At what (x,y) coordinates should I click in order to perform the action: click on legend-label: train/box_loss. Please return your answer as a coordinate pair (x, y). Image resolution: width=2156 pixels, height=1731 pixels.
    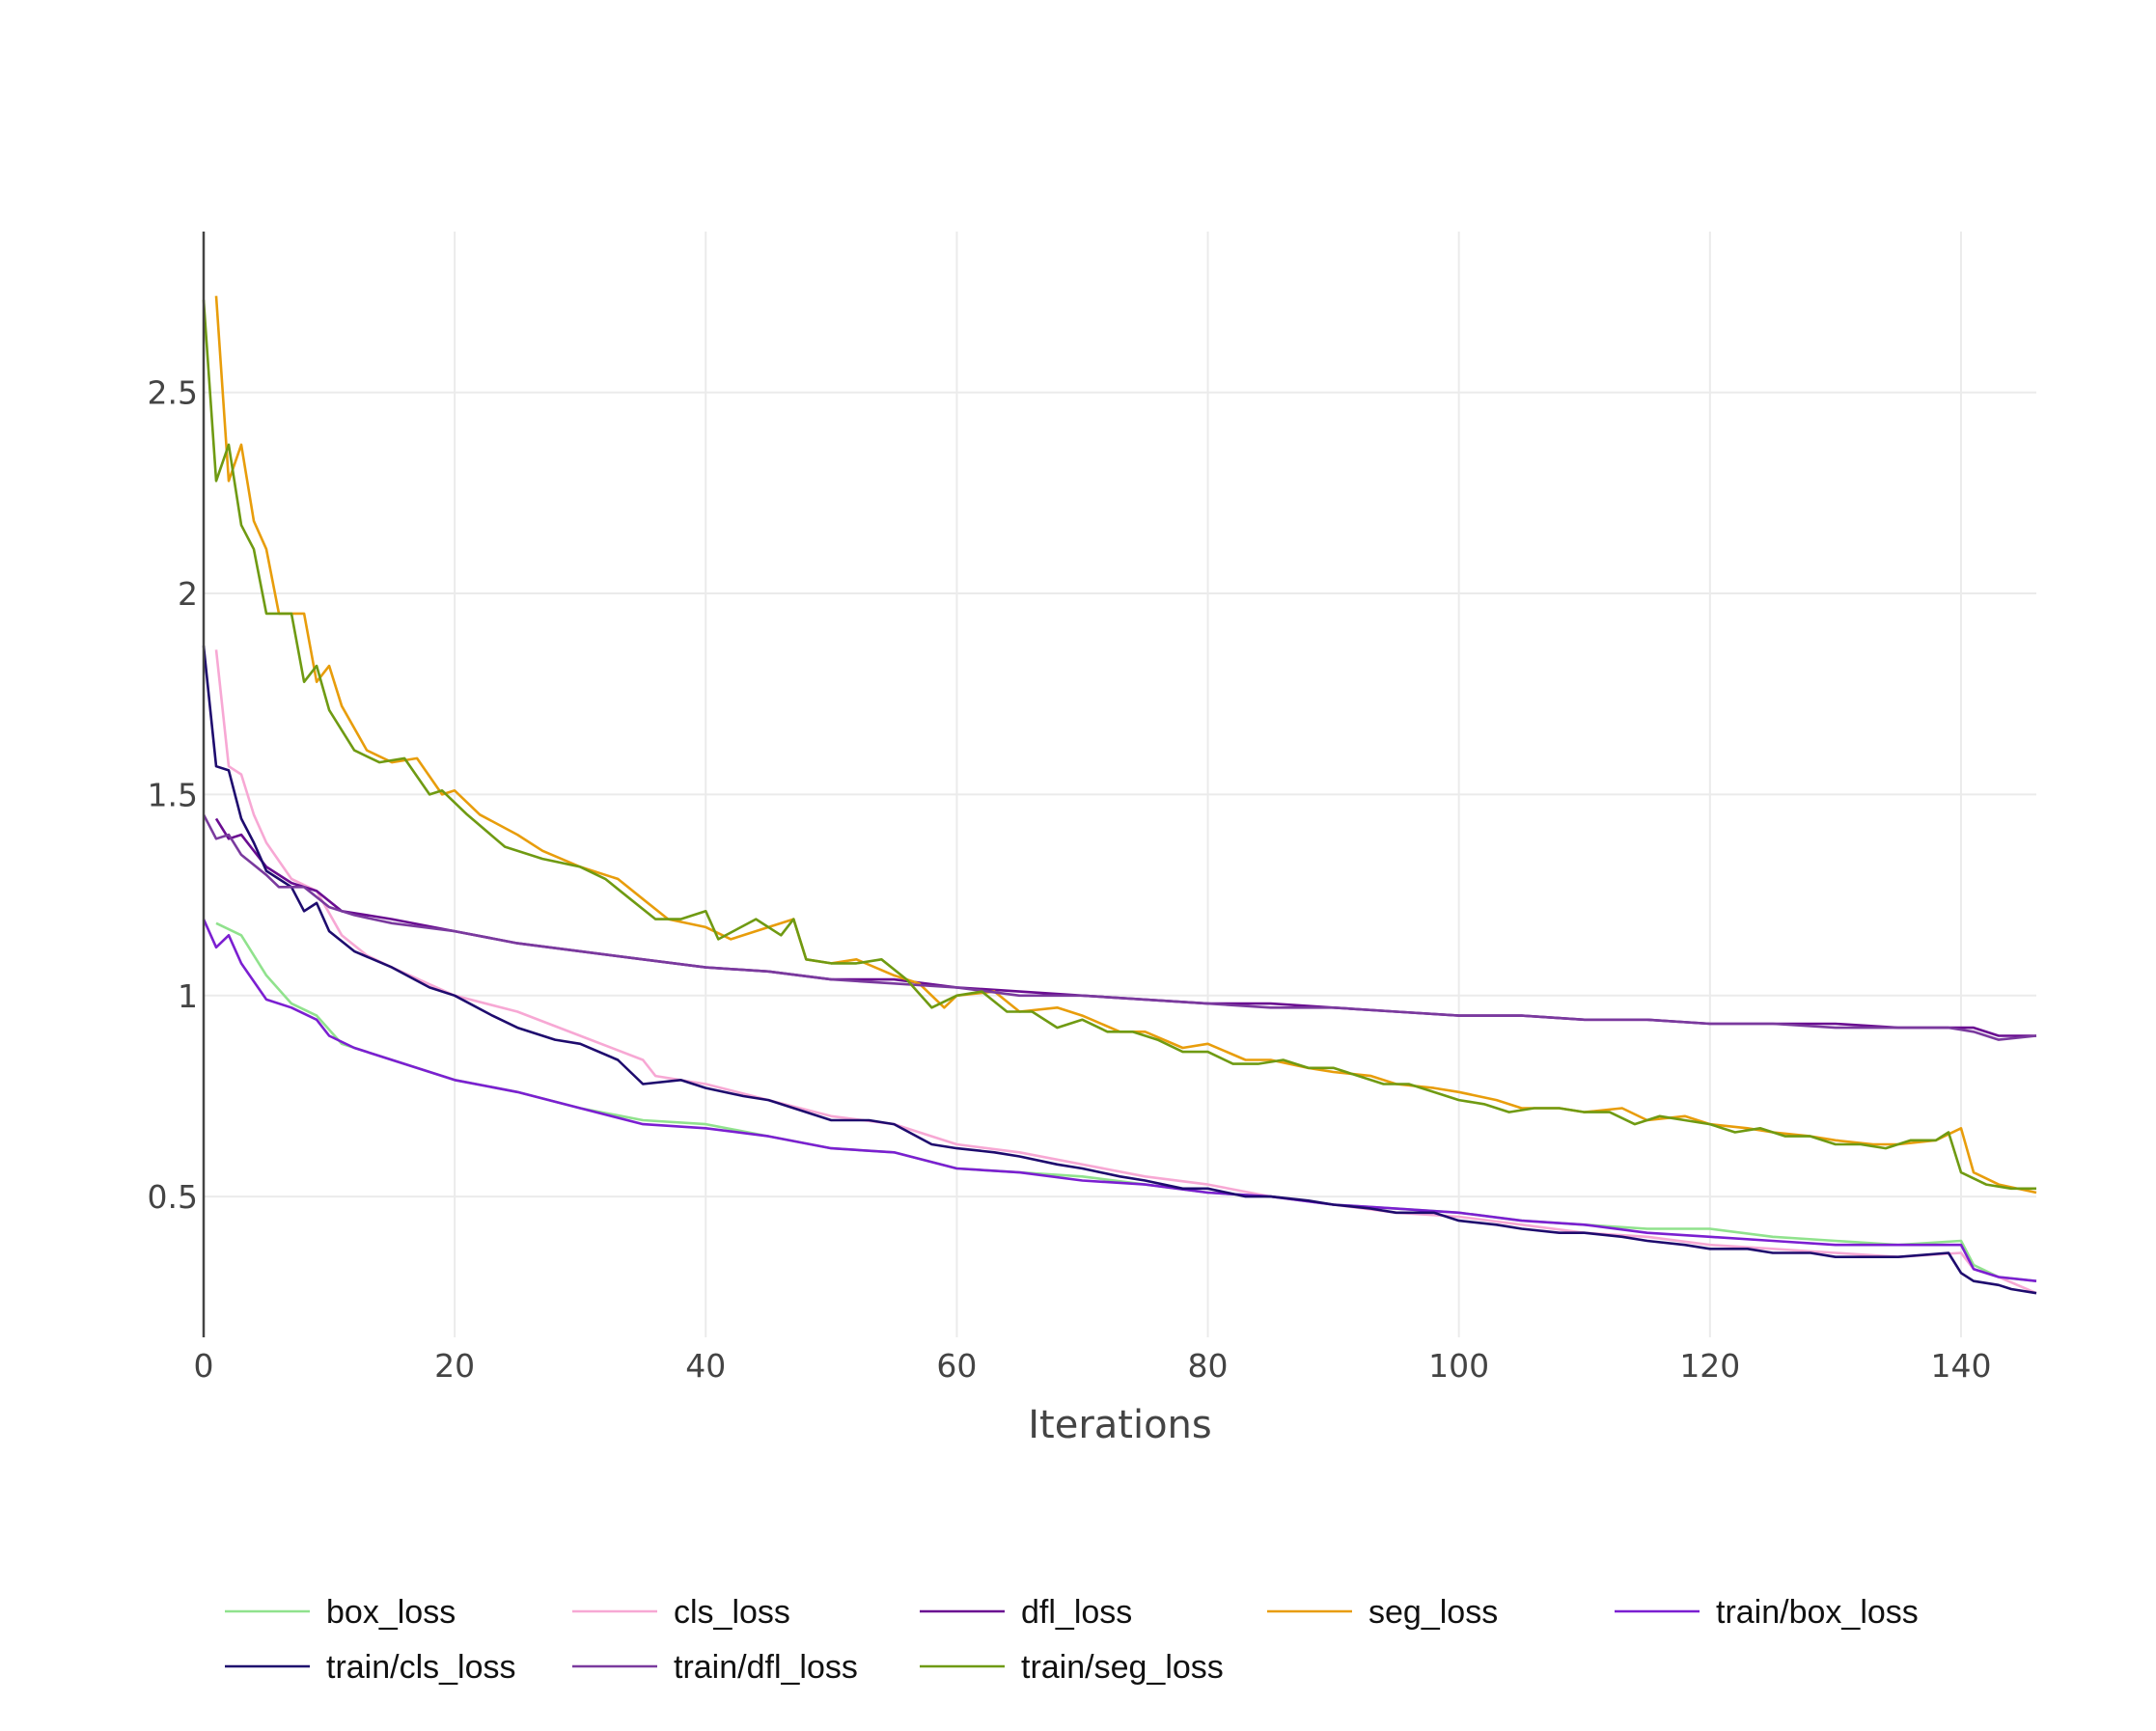
    Looking at the image, I should click on (1817, 1612).